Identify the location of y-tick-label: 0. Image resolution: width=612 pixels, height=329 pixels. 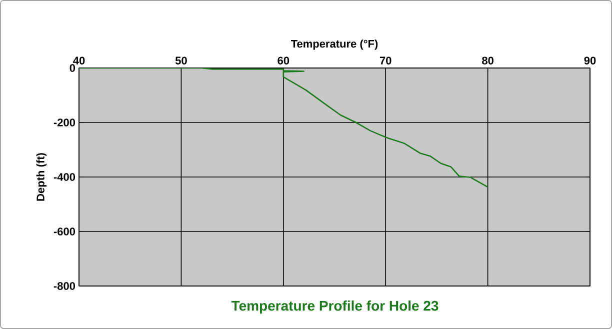
(73, 68).